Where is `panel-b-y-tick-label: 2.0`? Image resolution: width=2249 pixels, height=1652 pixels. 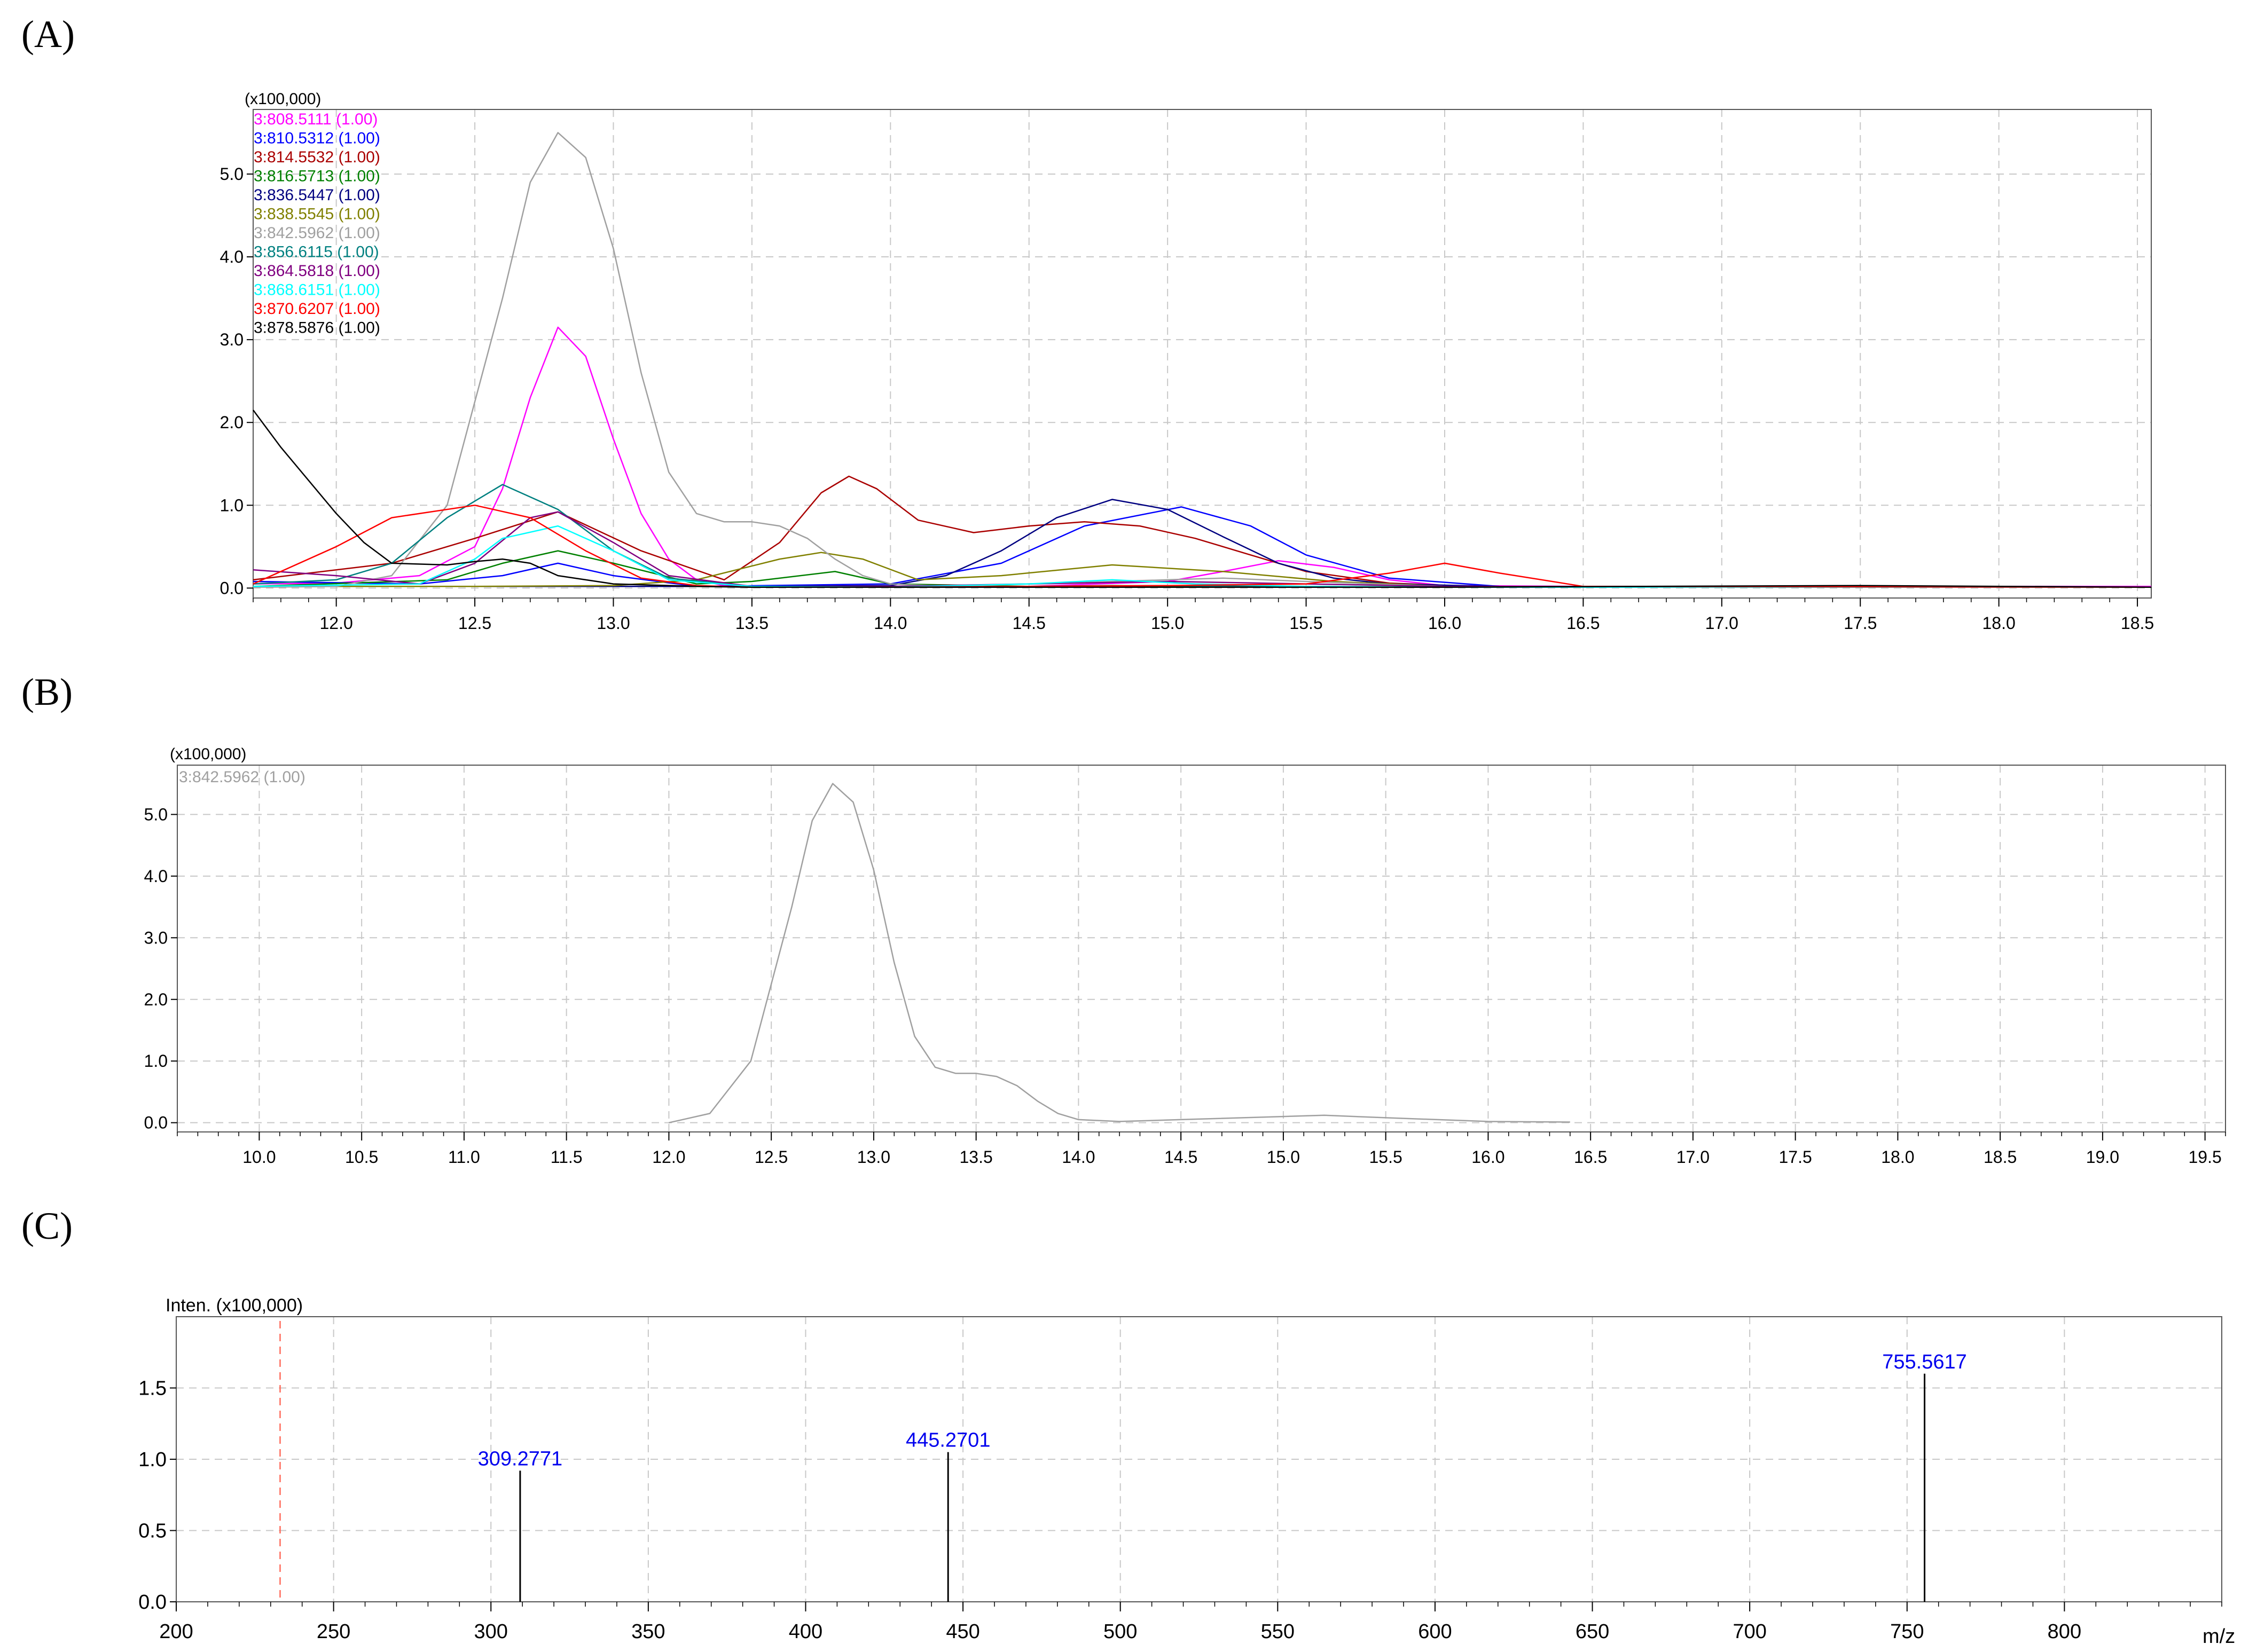
panel-b-y-tick-label: 2.0 is located at coordinates (156, 999).